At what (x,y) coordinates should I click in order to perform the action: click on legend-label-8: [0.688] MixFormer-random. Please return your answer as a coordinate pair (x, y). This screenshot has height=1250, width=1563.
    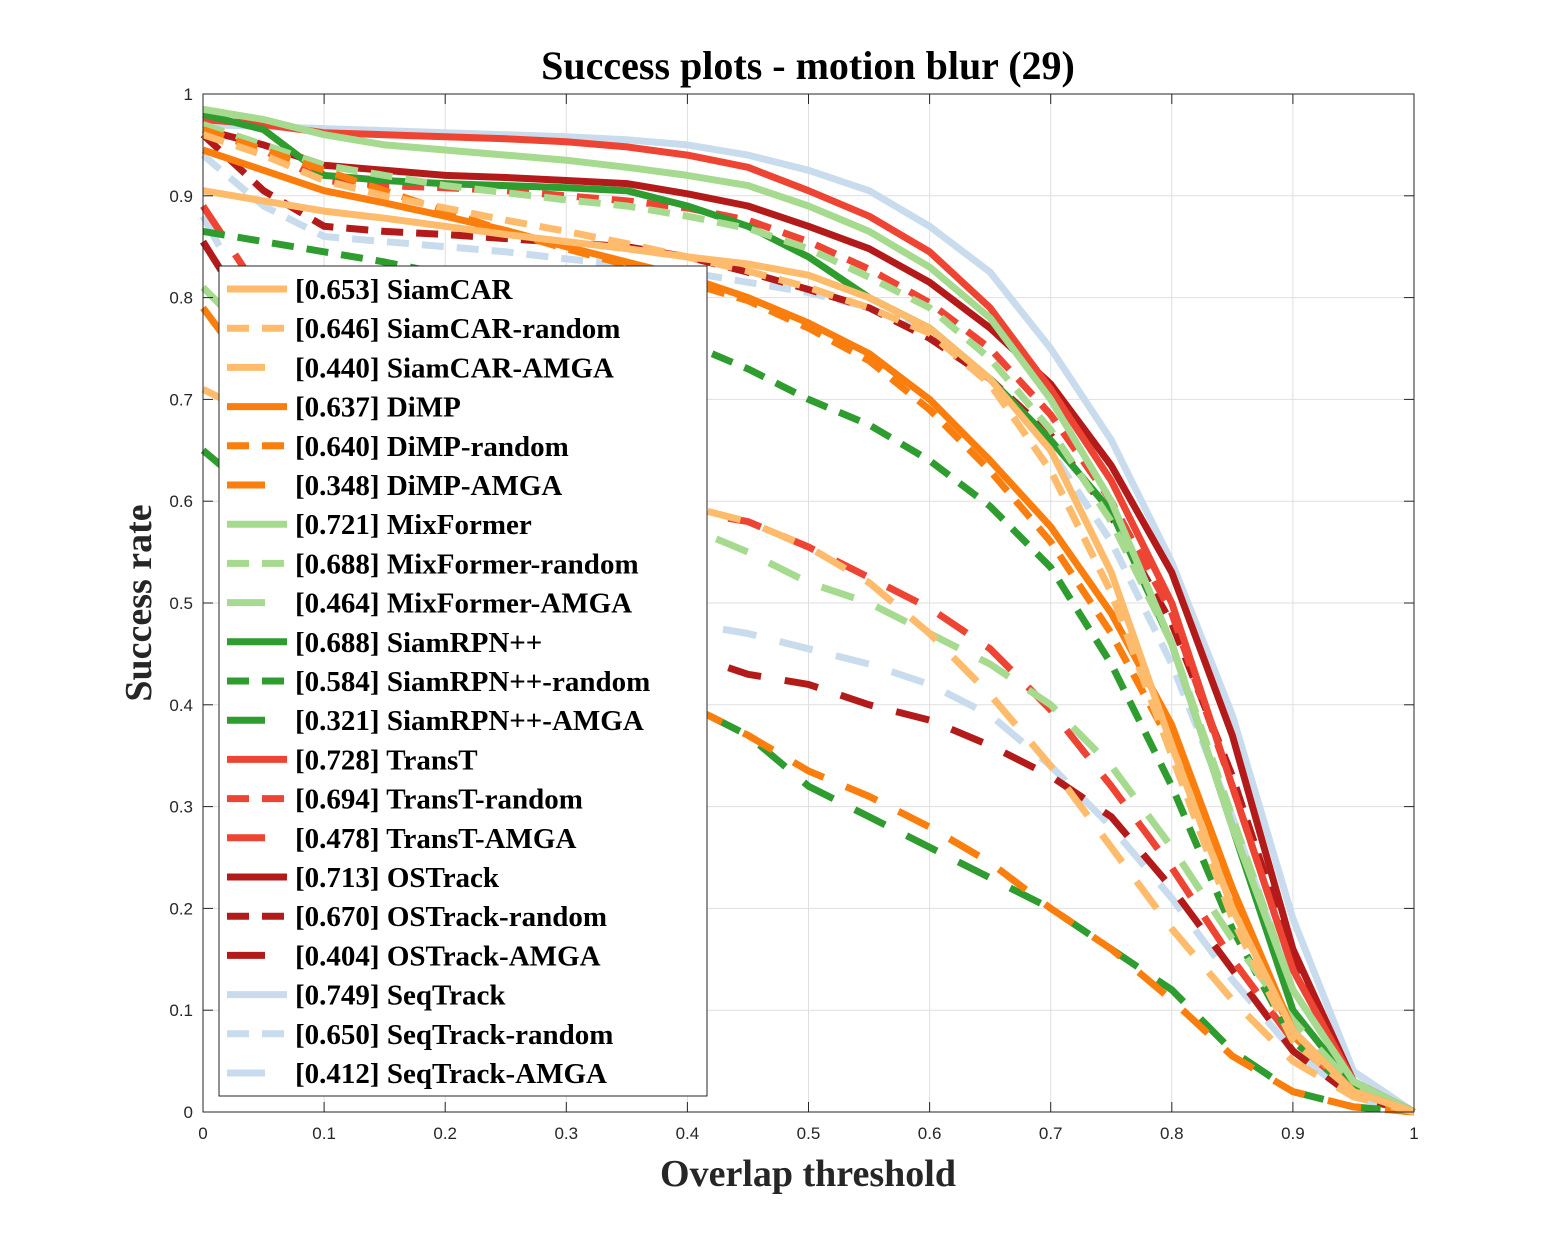
    Looking at the image, I should click on (467, 564).